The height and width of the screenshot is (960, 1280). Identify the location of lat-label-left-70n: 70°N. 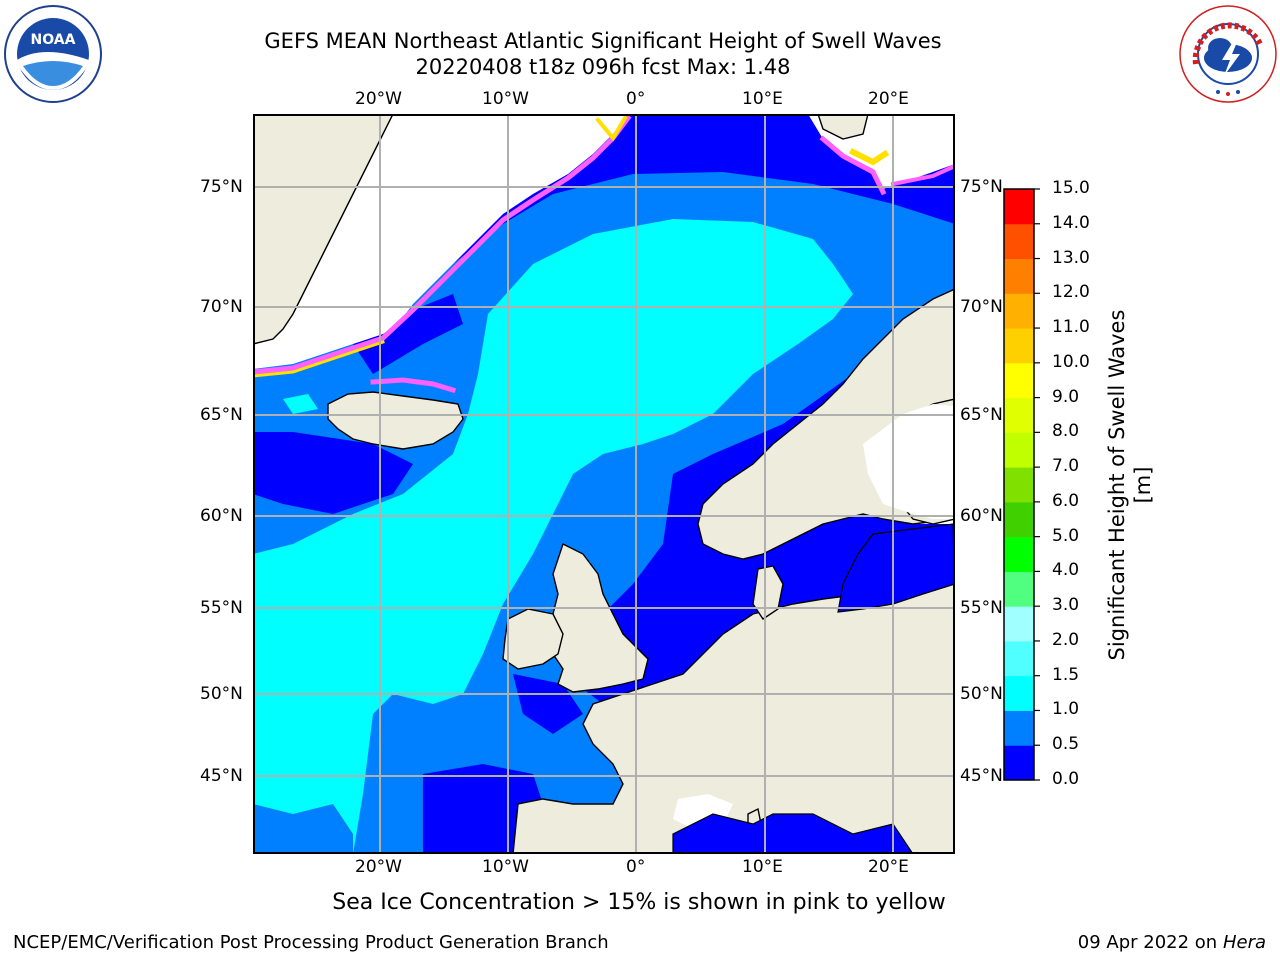
(221, 307).